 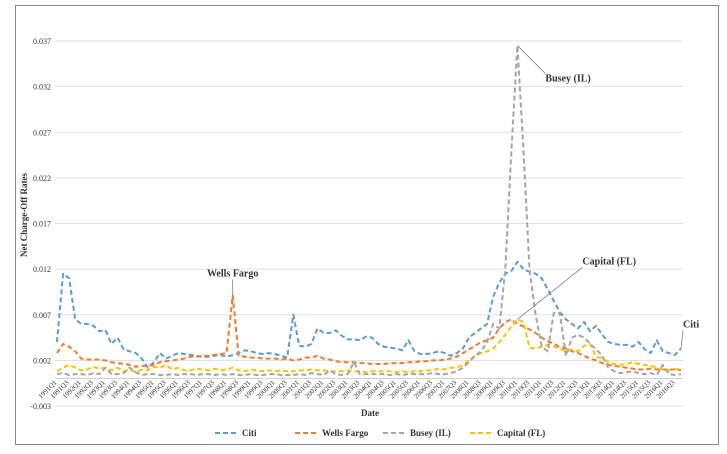 I want to click on x-axis-title: Date, so click(x=370, y=413).